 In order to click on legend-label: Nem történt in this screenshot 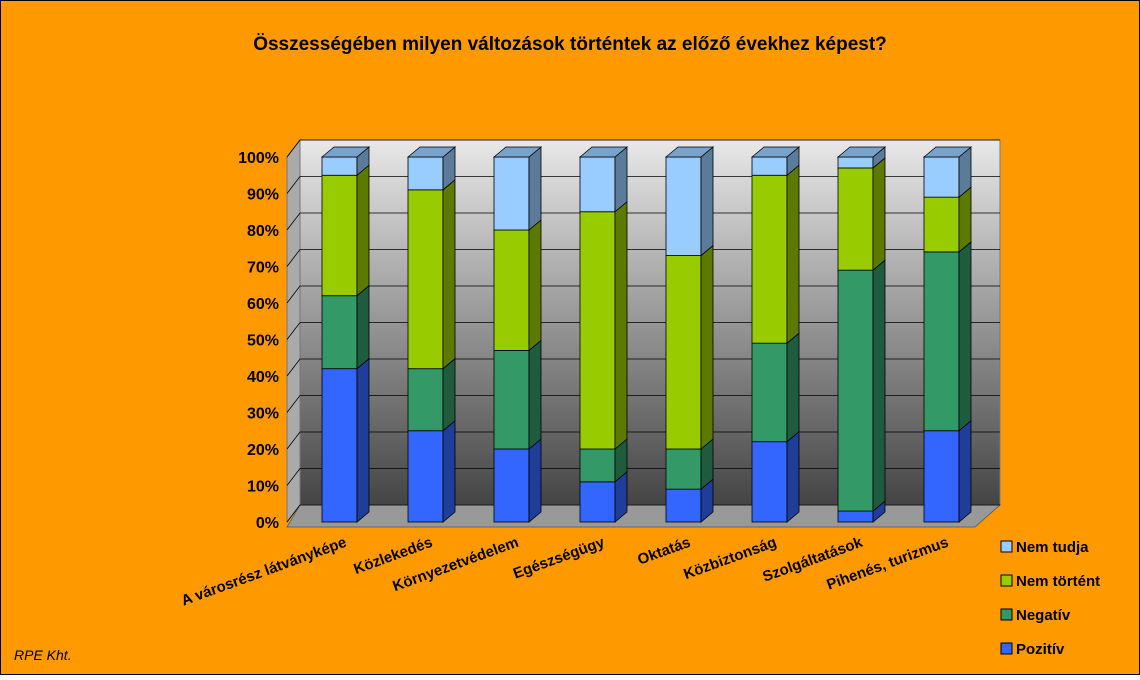, I will do `click(1058, 581)`.